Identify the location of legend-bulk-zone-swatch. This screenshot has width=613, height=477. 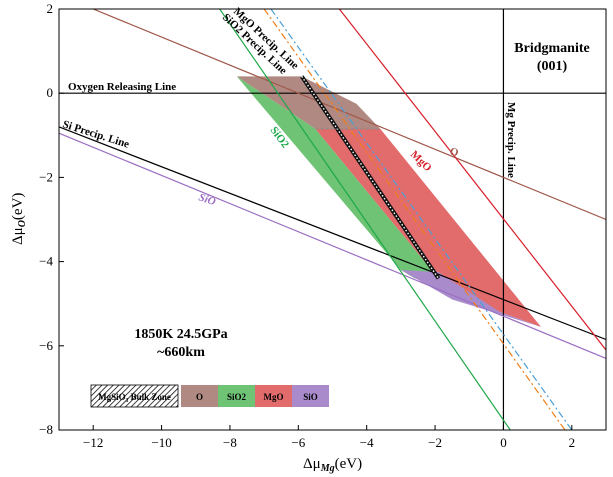
(134, 396).